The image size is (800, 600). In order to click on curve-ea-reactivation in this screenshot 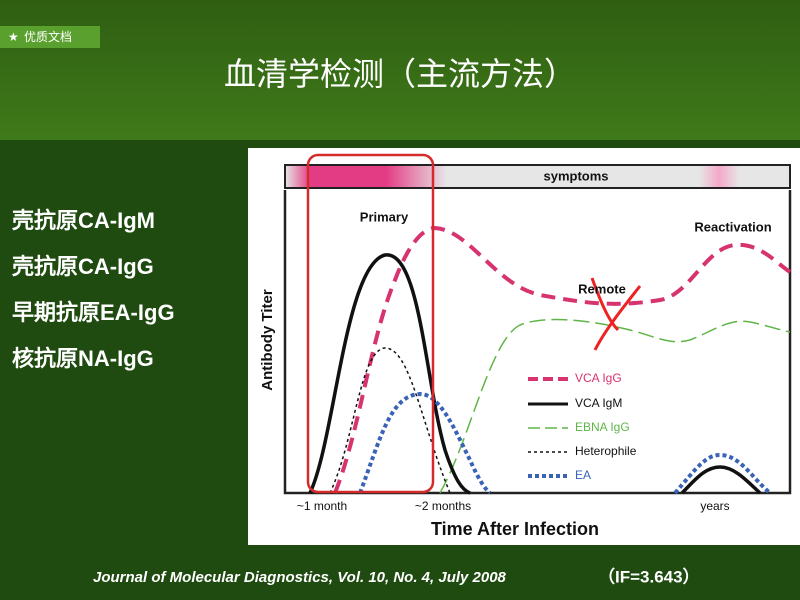, I will do `click(722, 473)`.